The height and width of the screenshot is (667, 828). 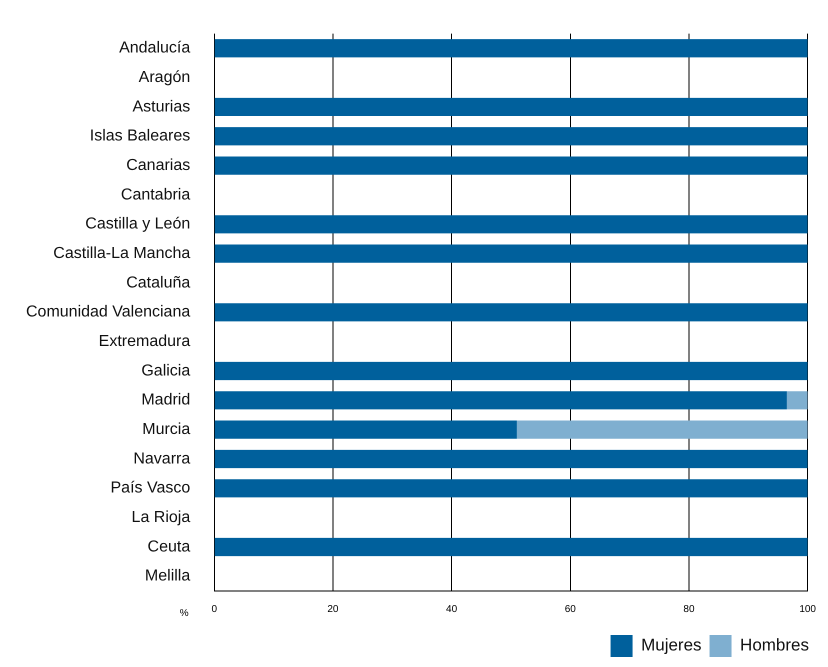 What do you see at coordinates (161, 517) in the screenshot?
I see `y-tick-label: La Rioja` at bounding box center [161, 517].